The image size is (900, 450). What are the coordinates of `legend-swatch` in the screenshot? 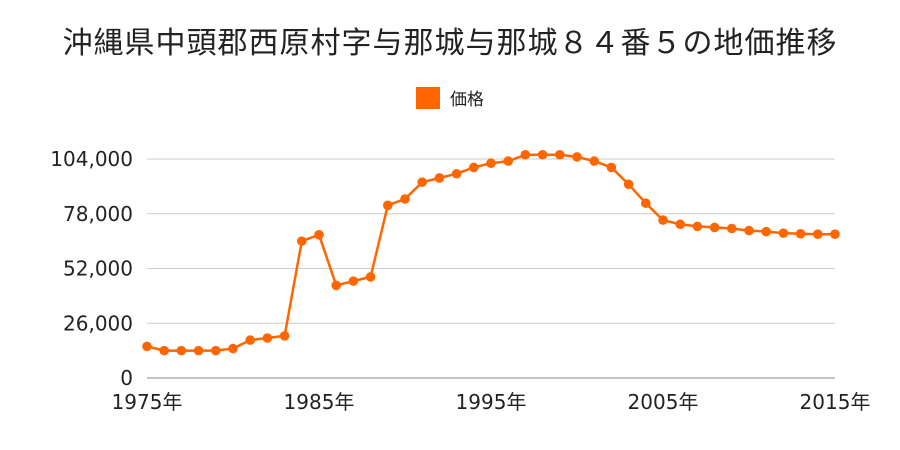 It's located at (428, 97).